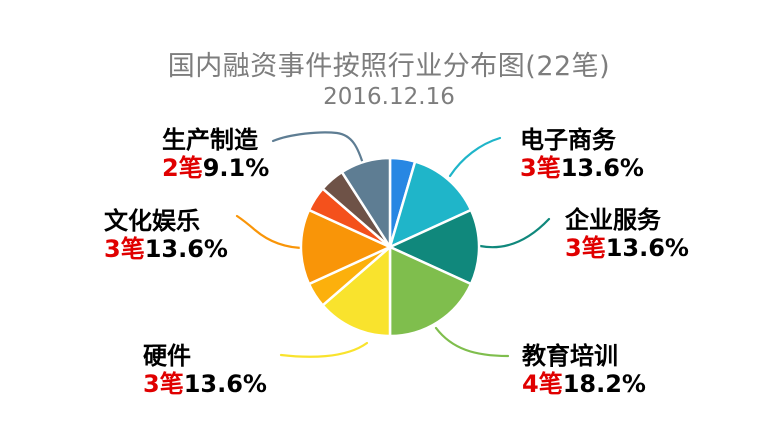 The width and height of the screenshot is (778, 444). What do you see at coordinates (318, 150) in the screenshot?
I see `leader-line-manufacturing` at bounding box center [318, 150].